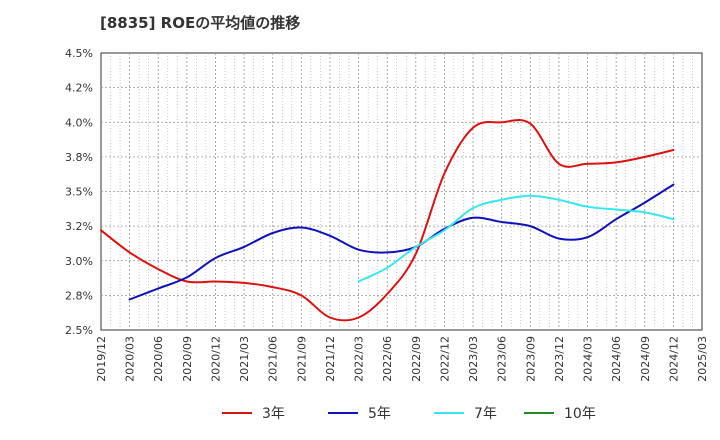 The width and height of the screenshot is (720, 440). What do you see at coordinates (79, 53) in the screenshot?
I see `y-tick-label: 4.5%` at bounding box center [79, 53].